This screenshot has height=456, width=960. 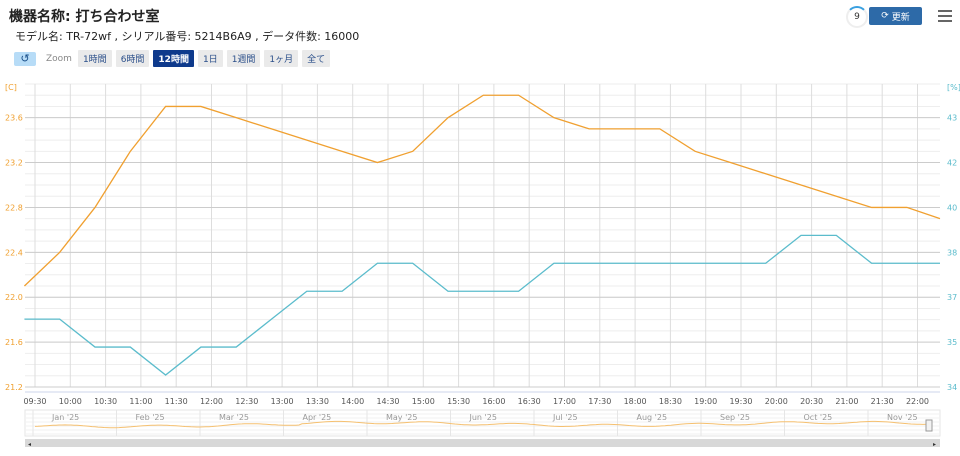 I want to click on navigator-series, so click(x=481, y=424).